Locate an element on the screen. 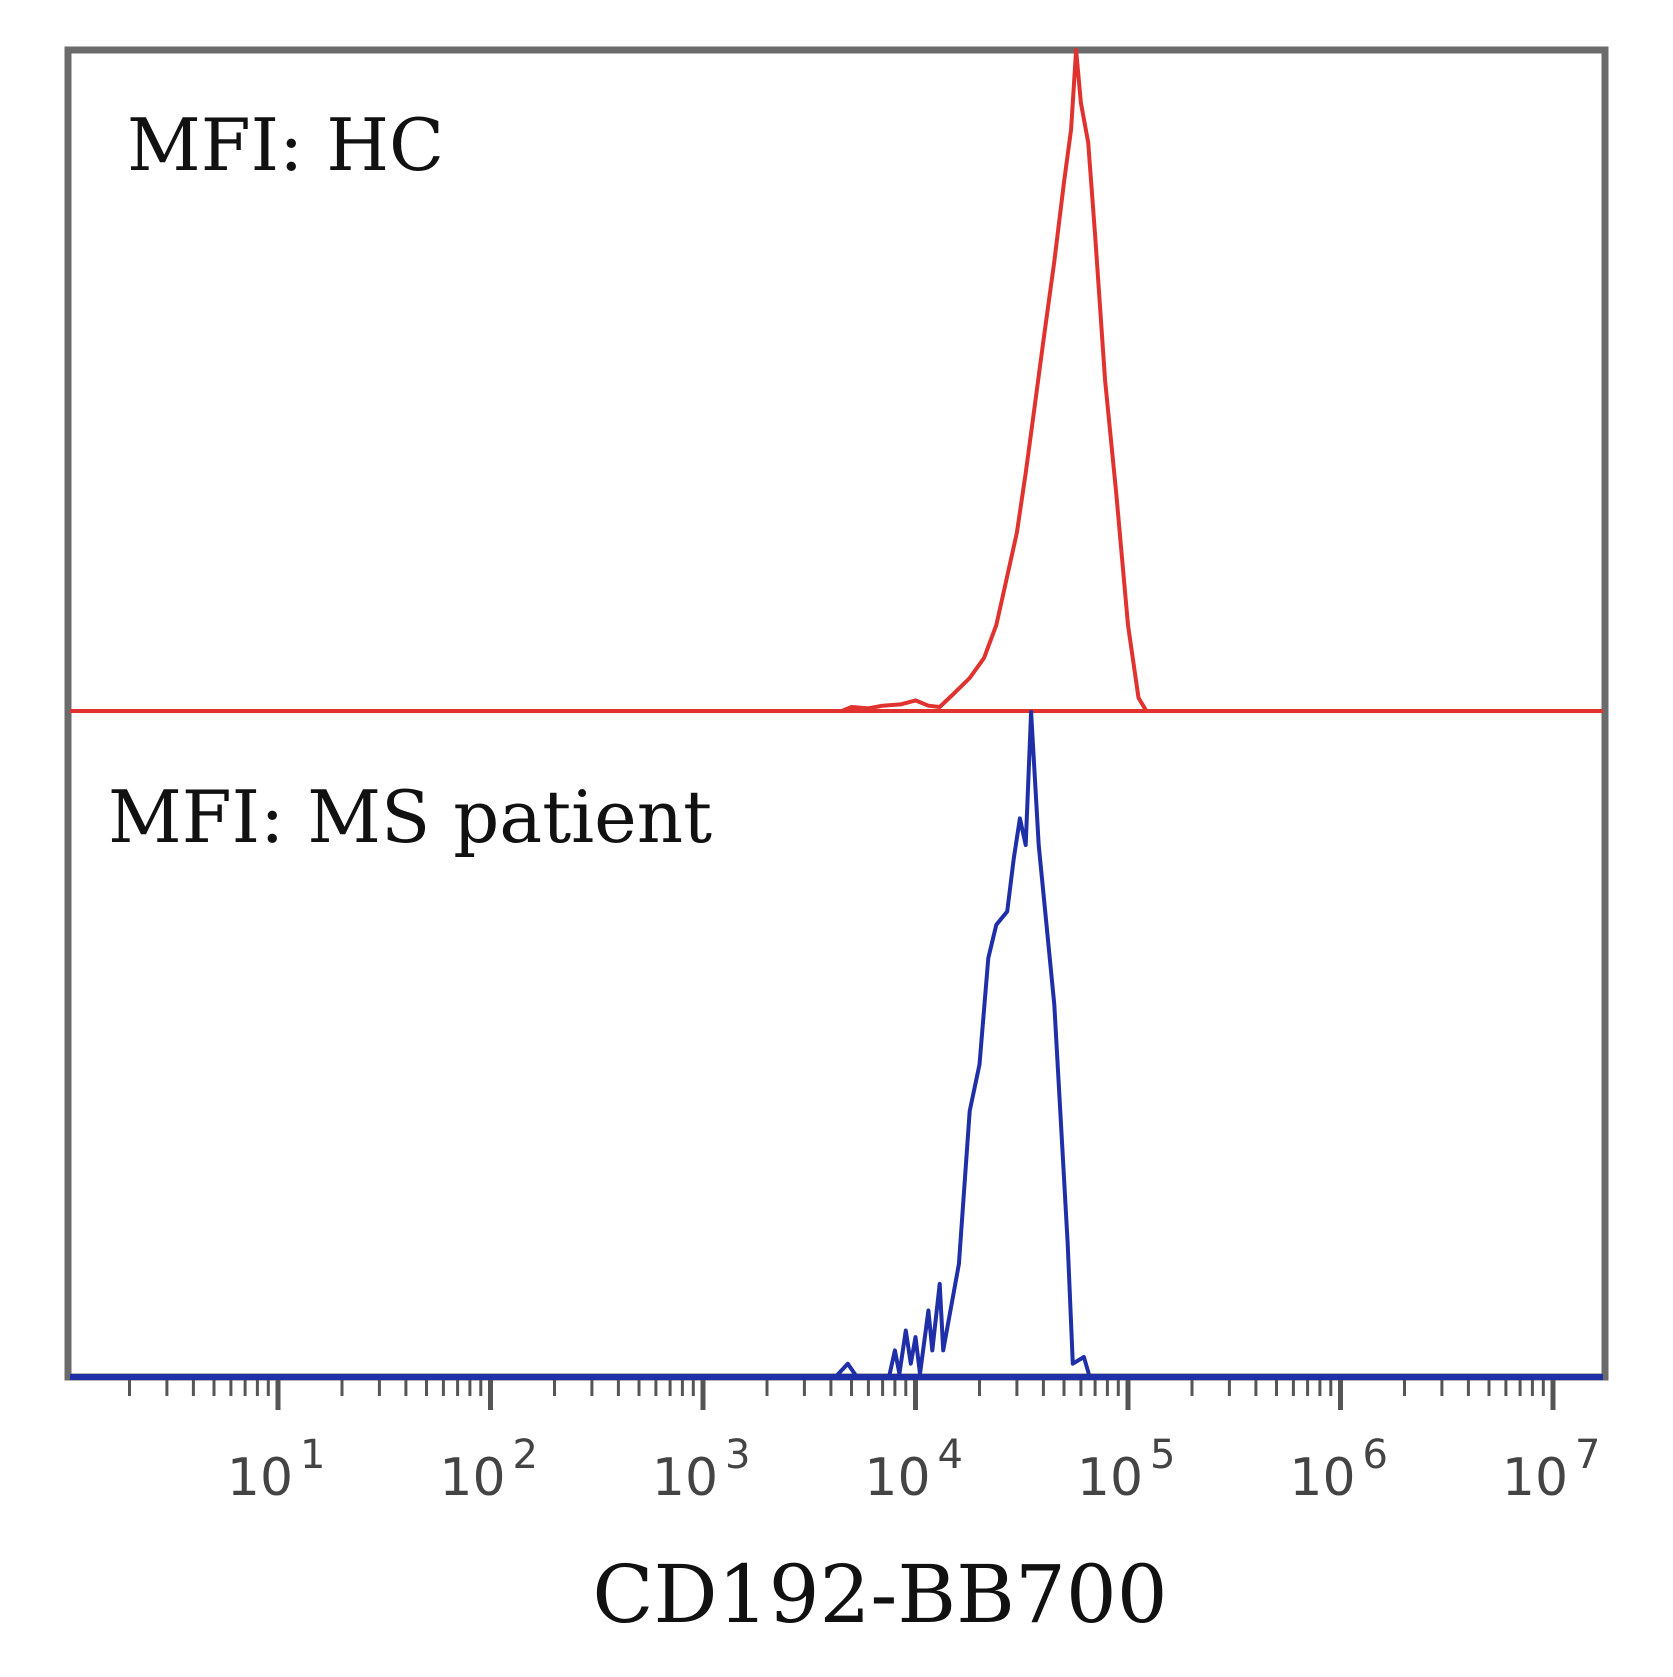 The width and height of the screenshot is (1673, 1677). panel-label-hc: MFI: HC is located at coordinates (285, 145).